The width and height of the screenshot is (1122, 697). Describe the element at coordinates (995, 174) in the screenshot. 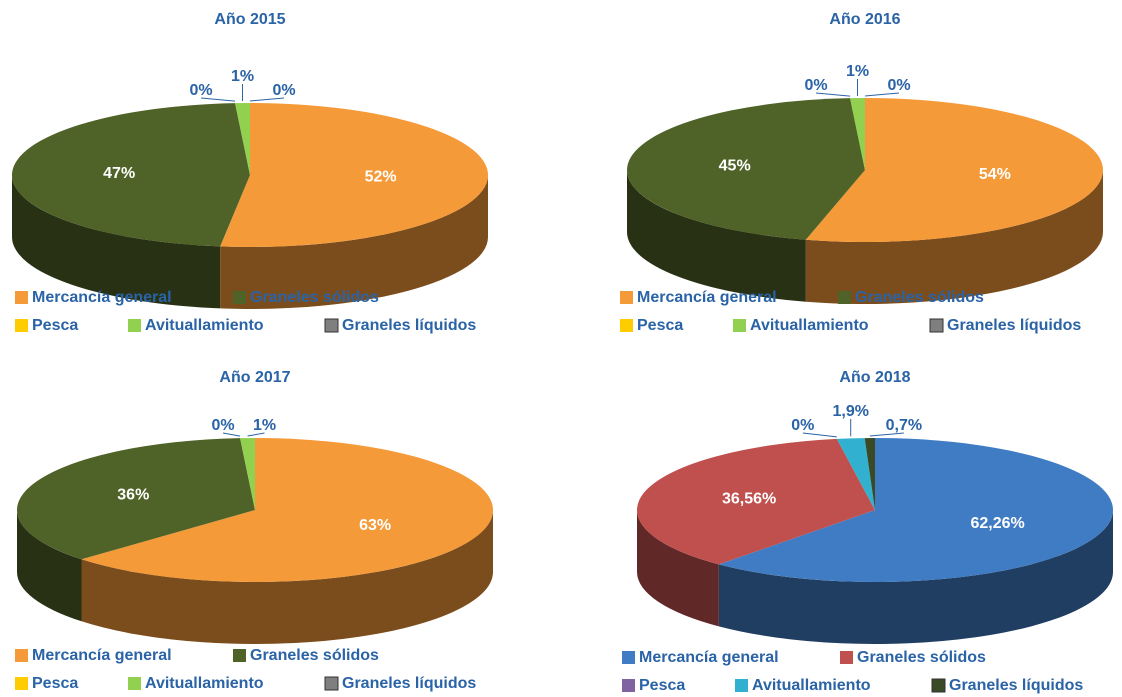

I see `data-label: 54%` at that location.